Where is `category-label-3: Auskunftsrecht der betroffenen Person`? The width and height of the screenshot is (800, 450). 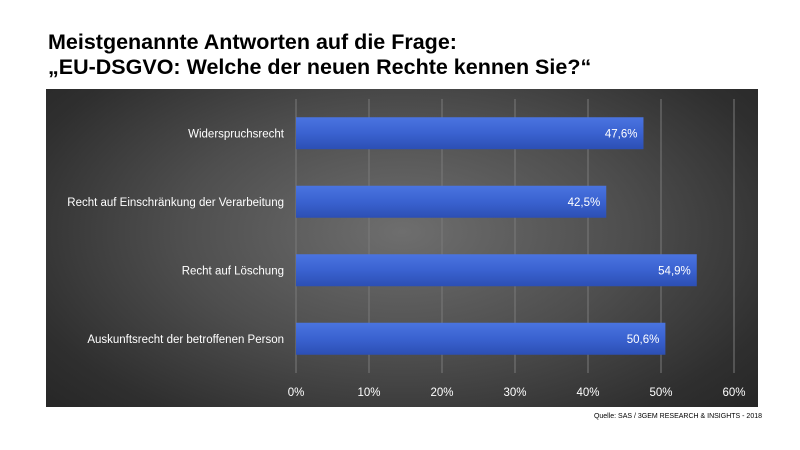 category-label-3: Auskunftsrecht der betroffenen Person is located at coordinates (185, 340).